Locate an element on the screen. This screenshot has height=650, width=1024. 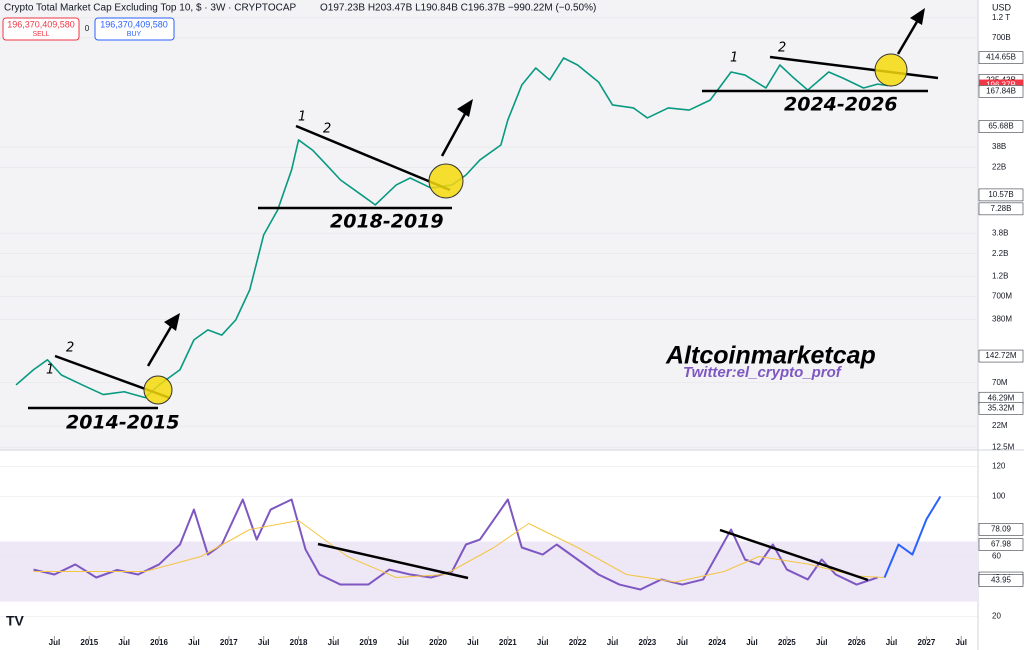
price-label-text: 78.09 is located at coordinates (1001, 528).